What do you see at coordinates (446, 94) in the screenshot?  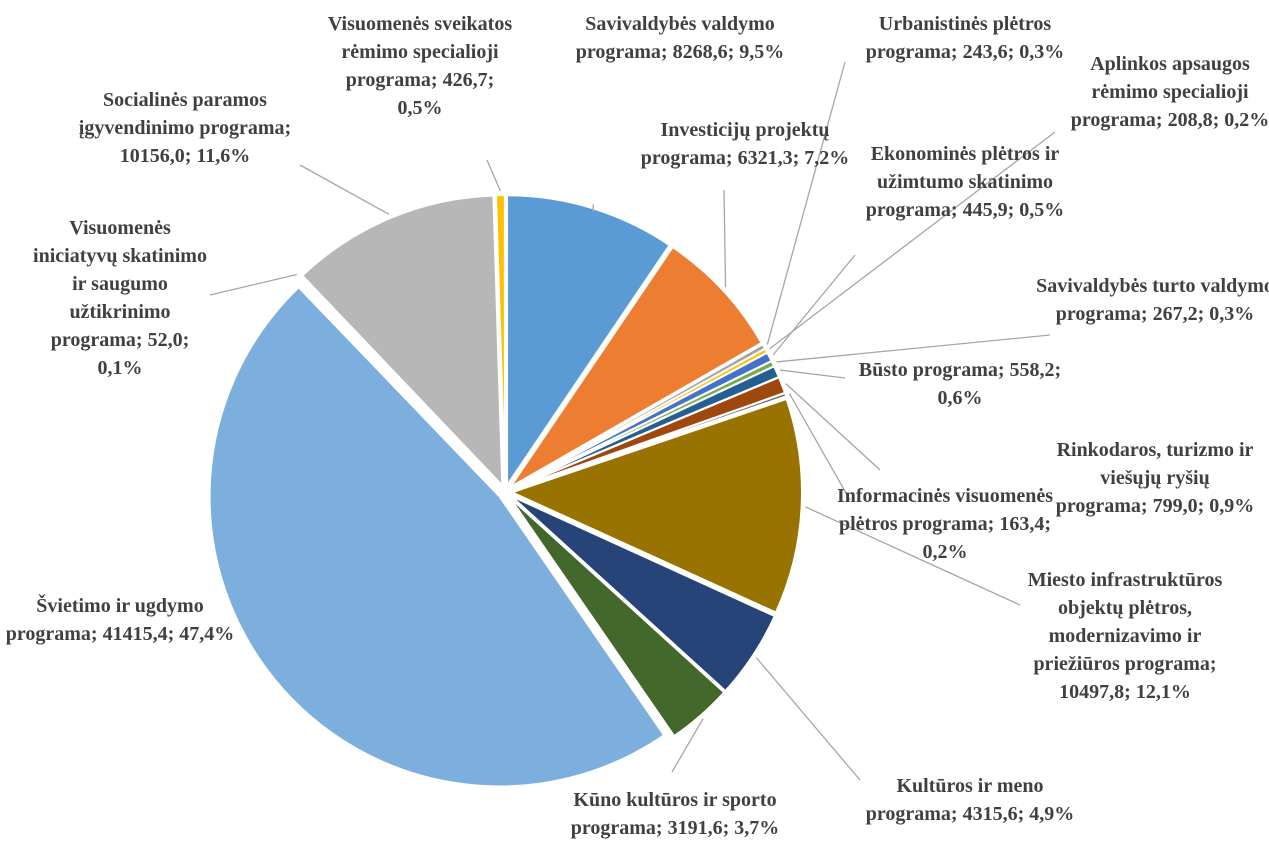 I see `value-label: 426,7; 0,5%` at bounding box center [446, 94].